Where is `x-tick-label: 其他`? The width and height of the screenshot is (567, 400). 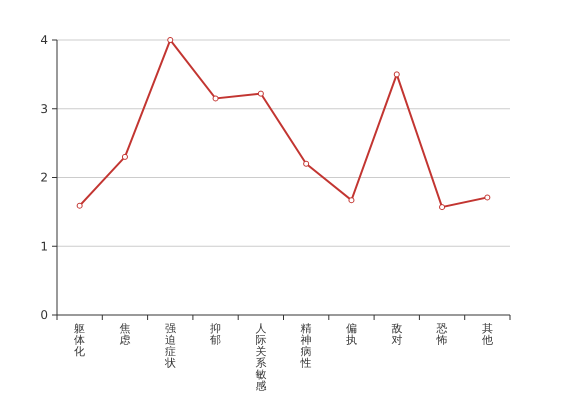 x-tick-label: 其他 is located at coordinates (487, 334).